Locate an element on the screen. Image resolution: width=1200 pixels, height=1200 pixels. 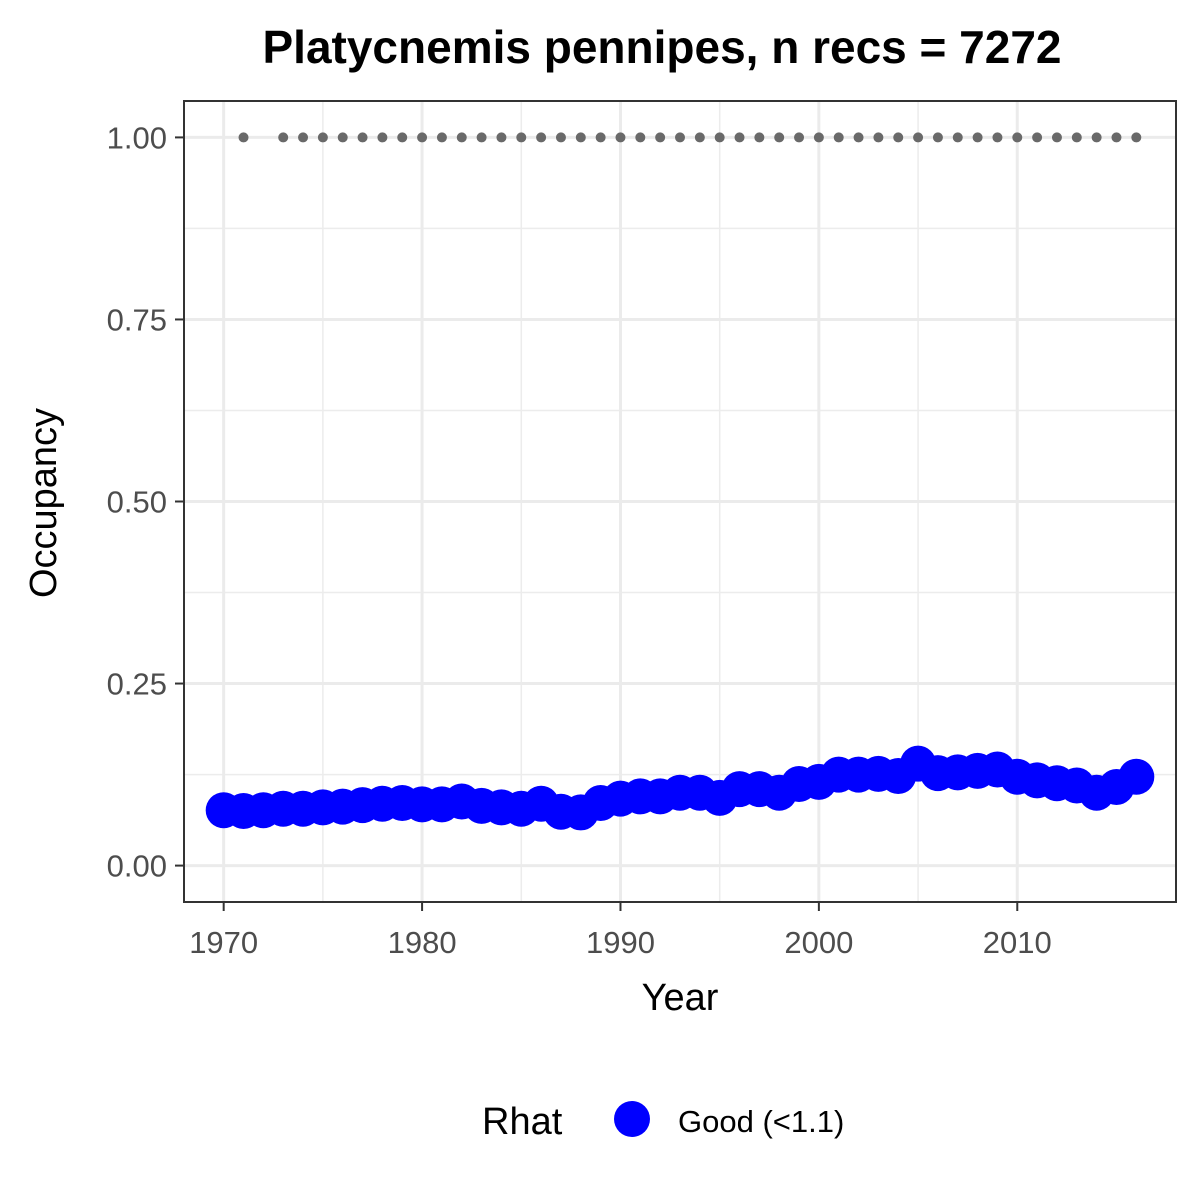
y-tick-label: 0.00 is located at coordinates (137, 866).